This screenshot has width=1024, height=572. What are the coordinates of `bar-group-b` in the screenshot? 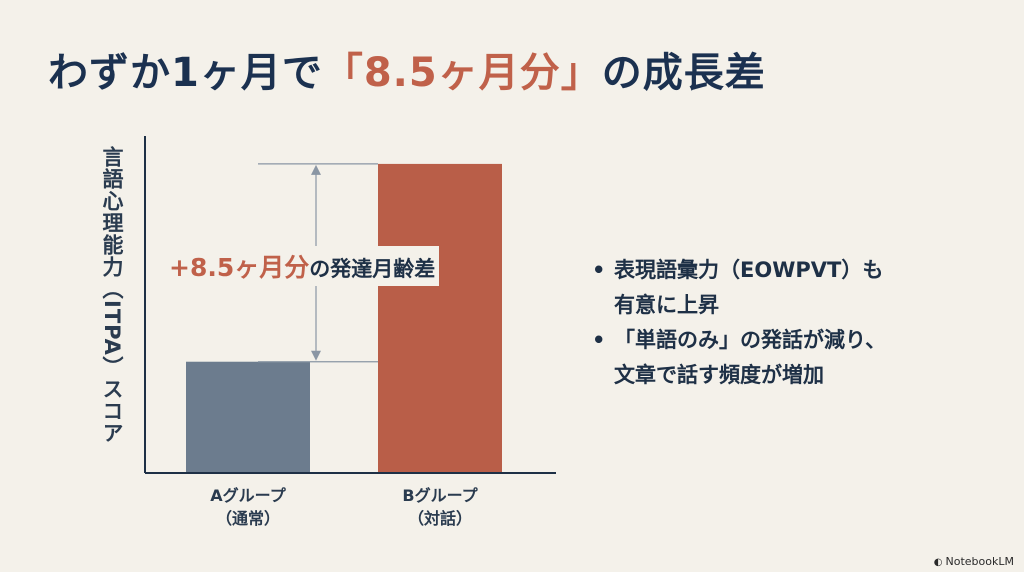 It's located at (440, 318).